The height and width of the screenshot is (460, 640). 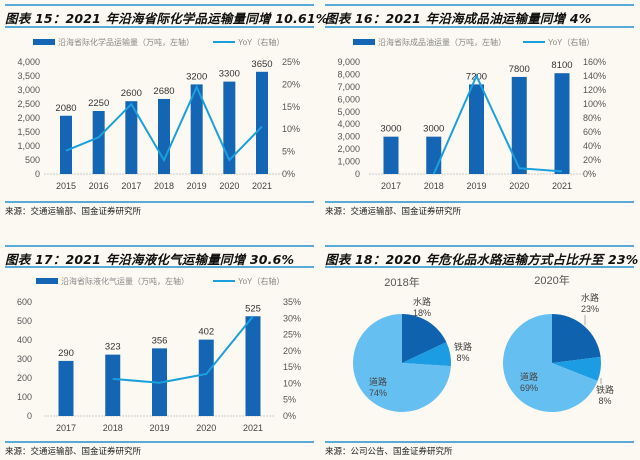 I want to click on pie-slice-rail, so click(x=426, y=354).